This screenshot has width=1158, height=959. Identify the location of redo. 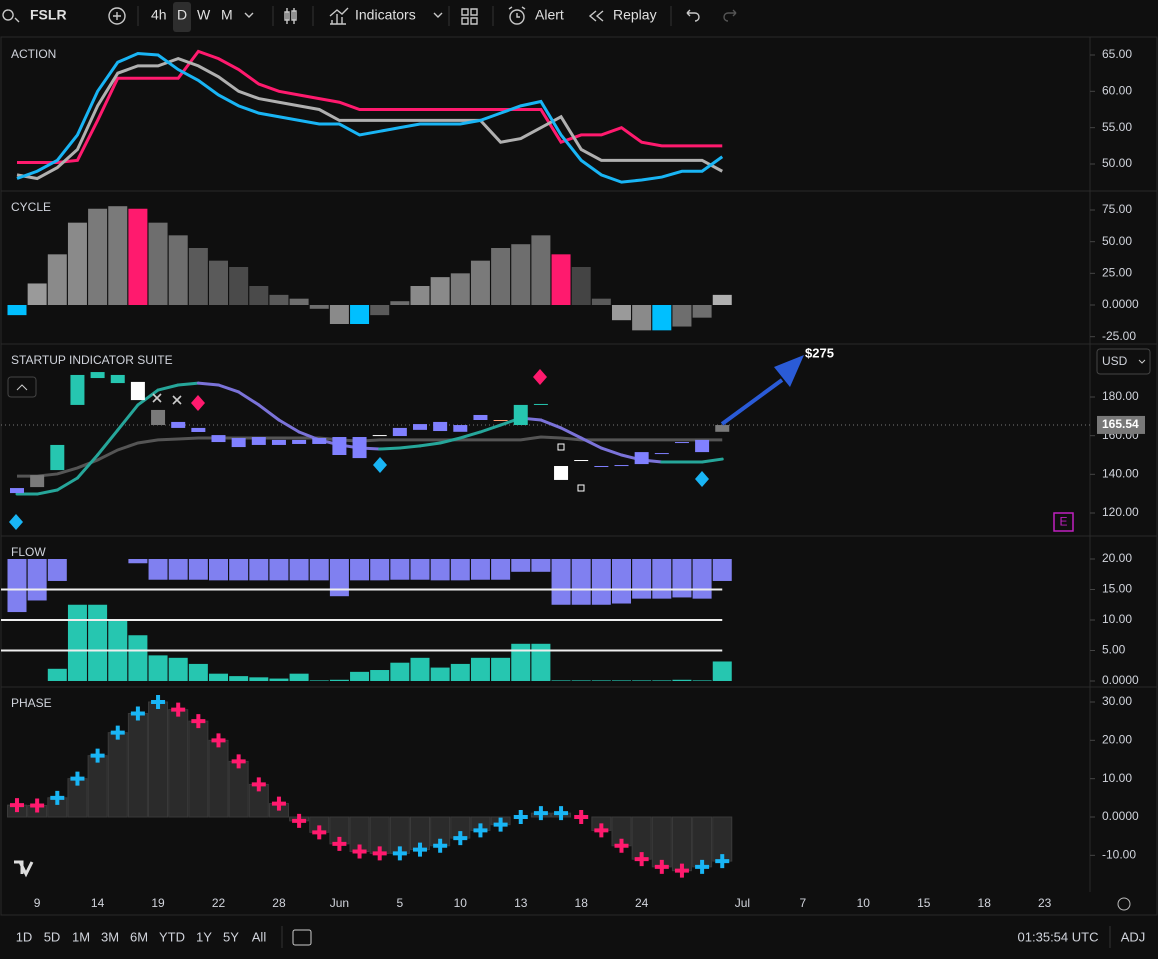
(730, 15).